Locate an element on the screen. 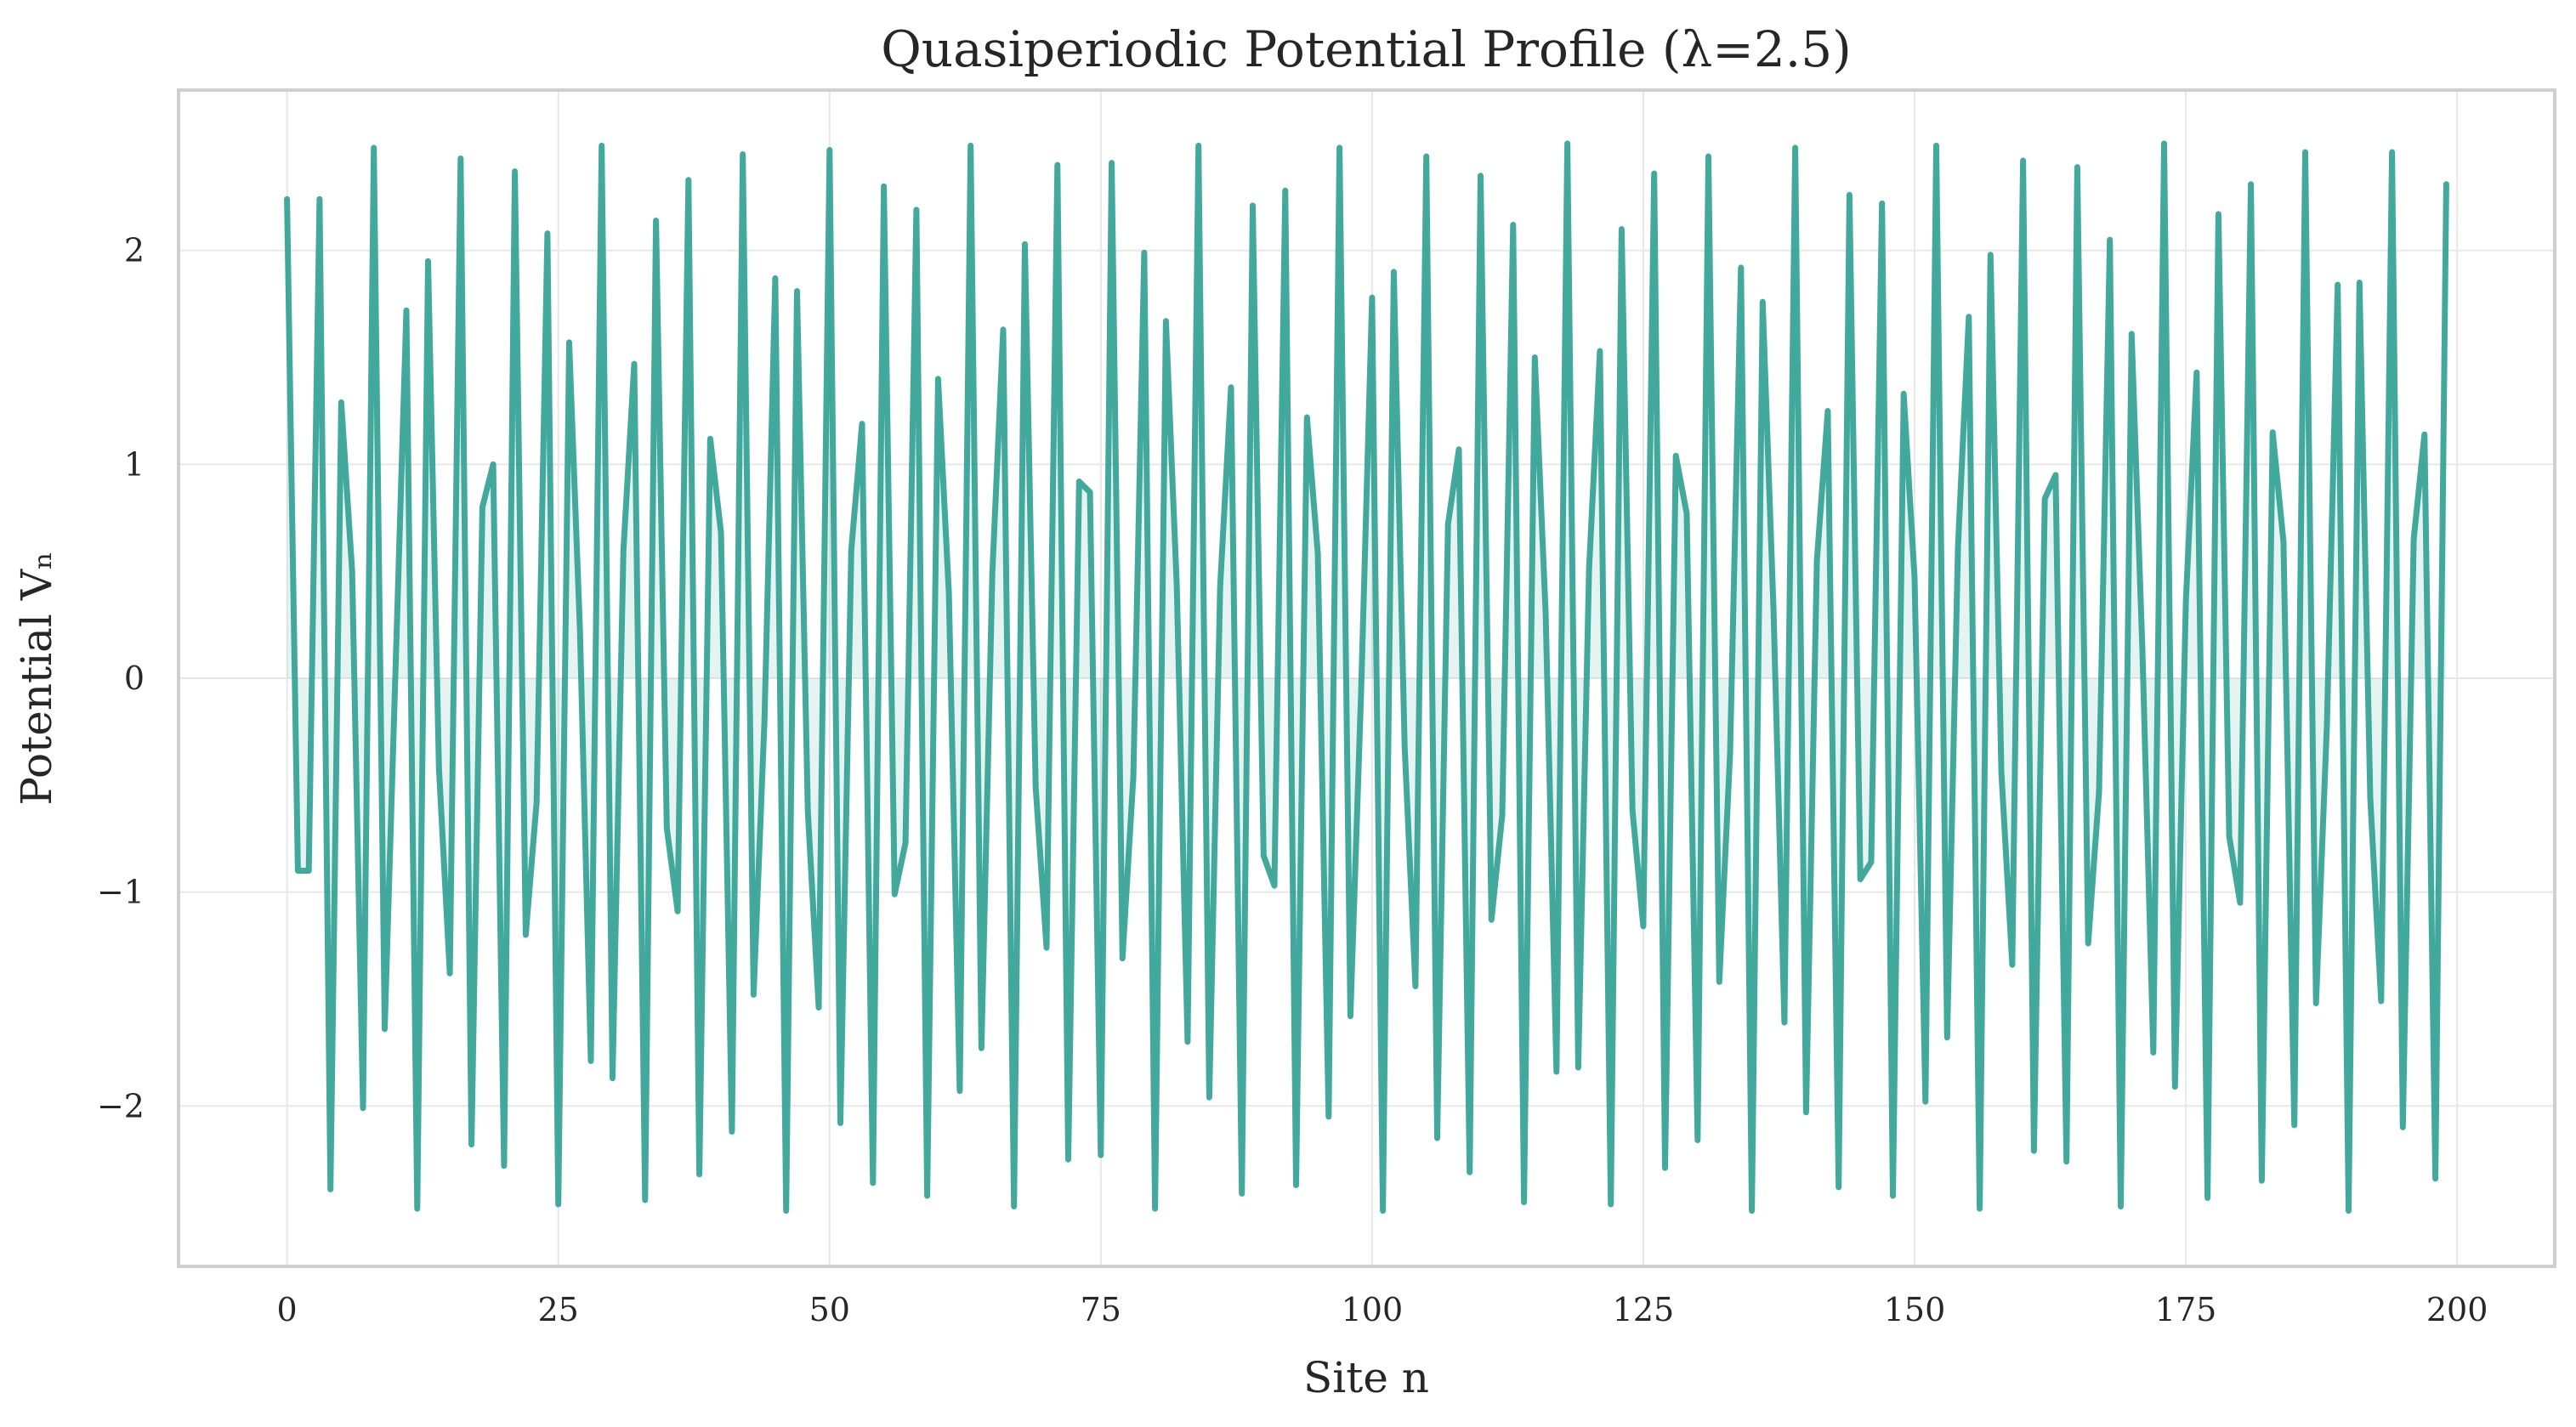 The height and width of the screenshot is (1427, 2576). x-axis-ticks: 0 25 50 75 100 125 150 175 200 is located at coordinates (1383, 1309).